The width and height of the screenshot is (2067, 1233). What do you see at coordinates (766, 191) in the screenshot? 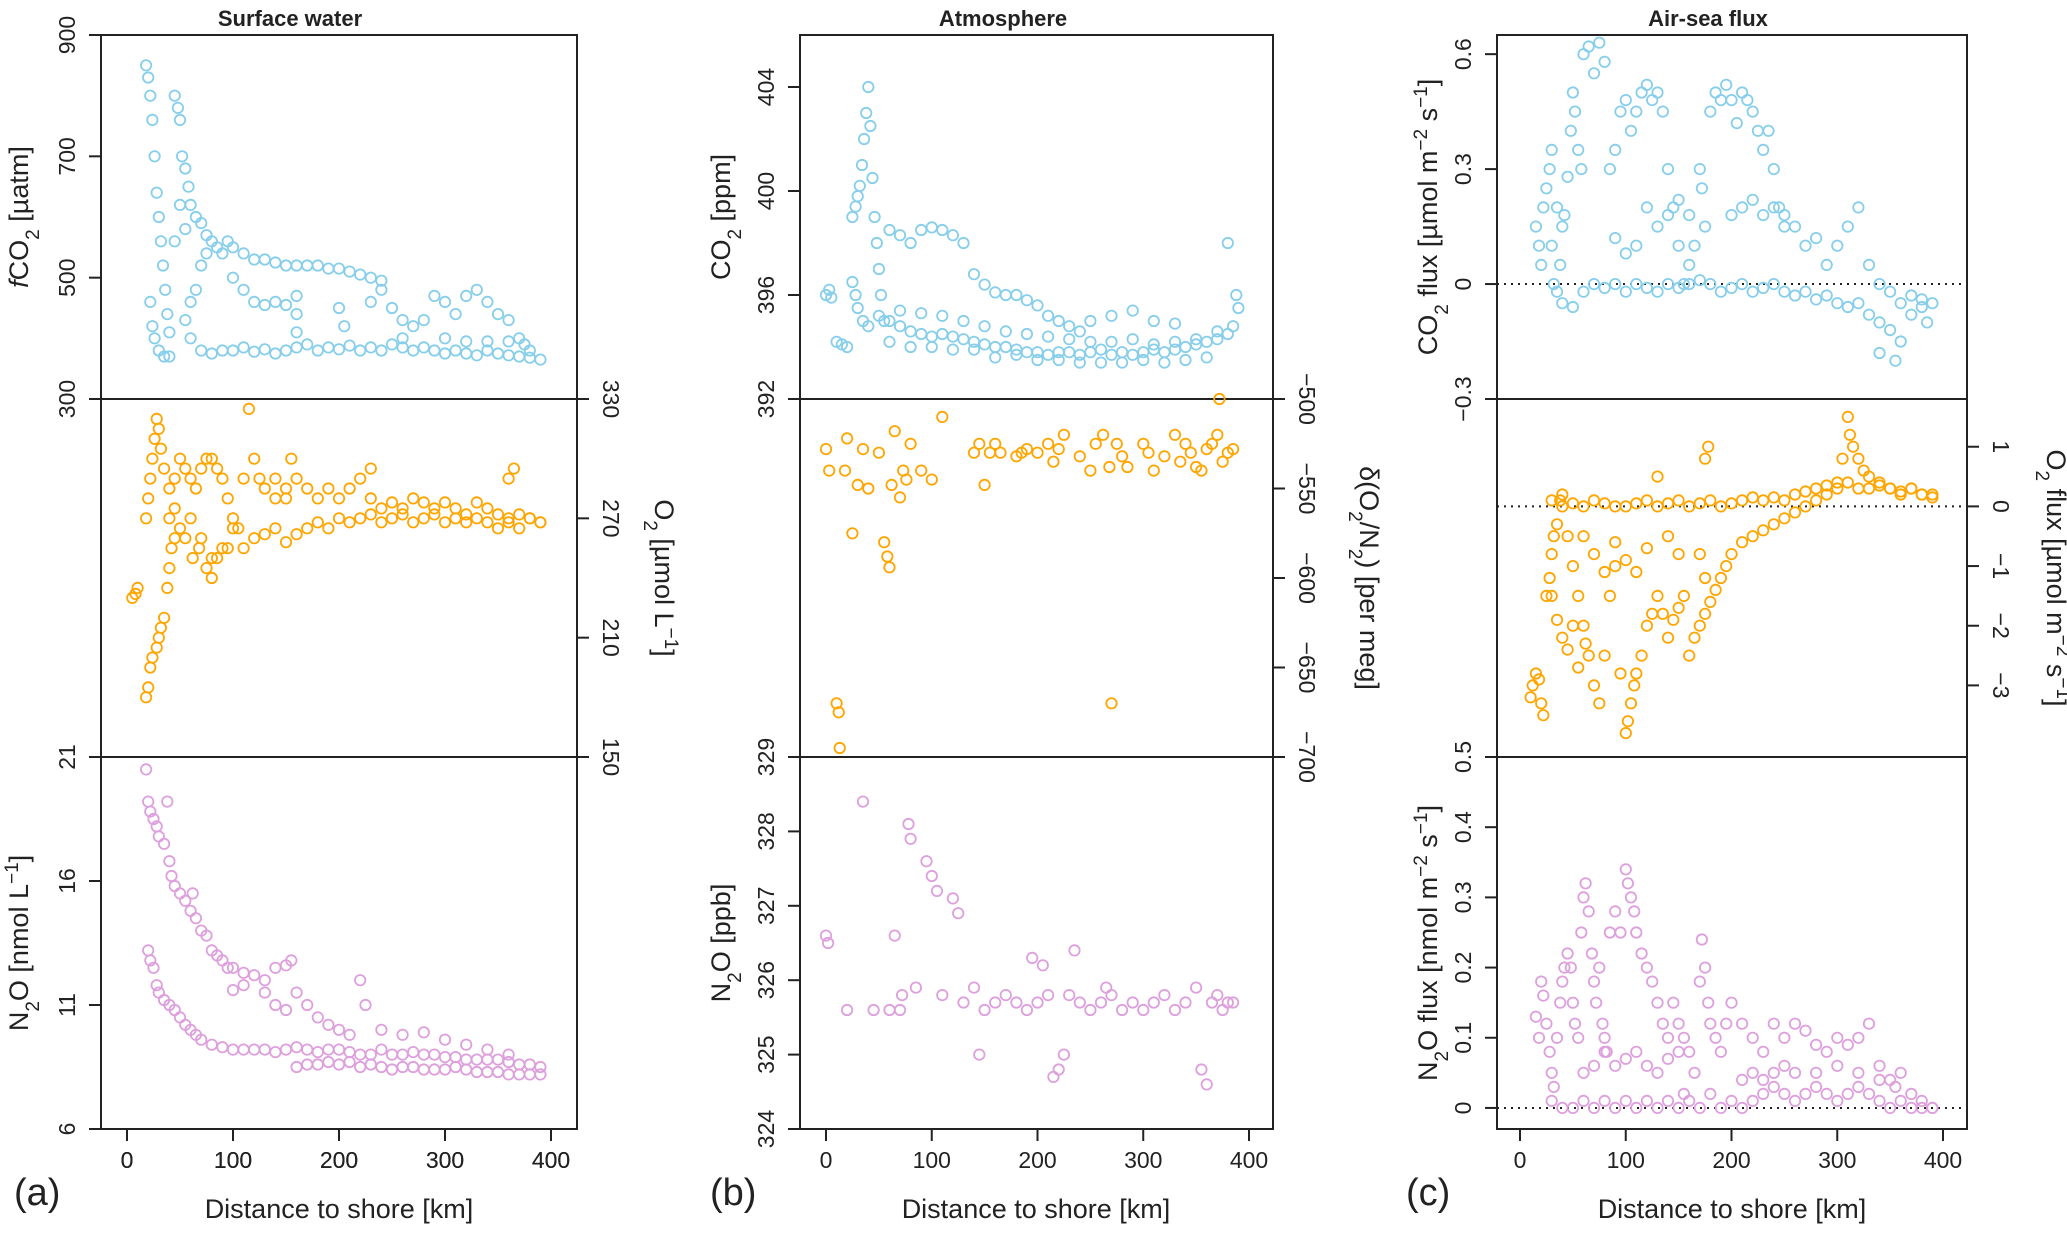
I see `ytick-label-co2_atm-2: 400` at bounding box center [766, 191].